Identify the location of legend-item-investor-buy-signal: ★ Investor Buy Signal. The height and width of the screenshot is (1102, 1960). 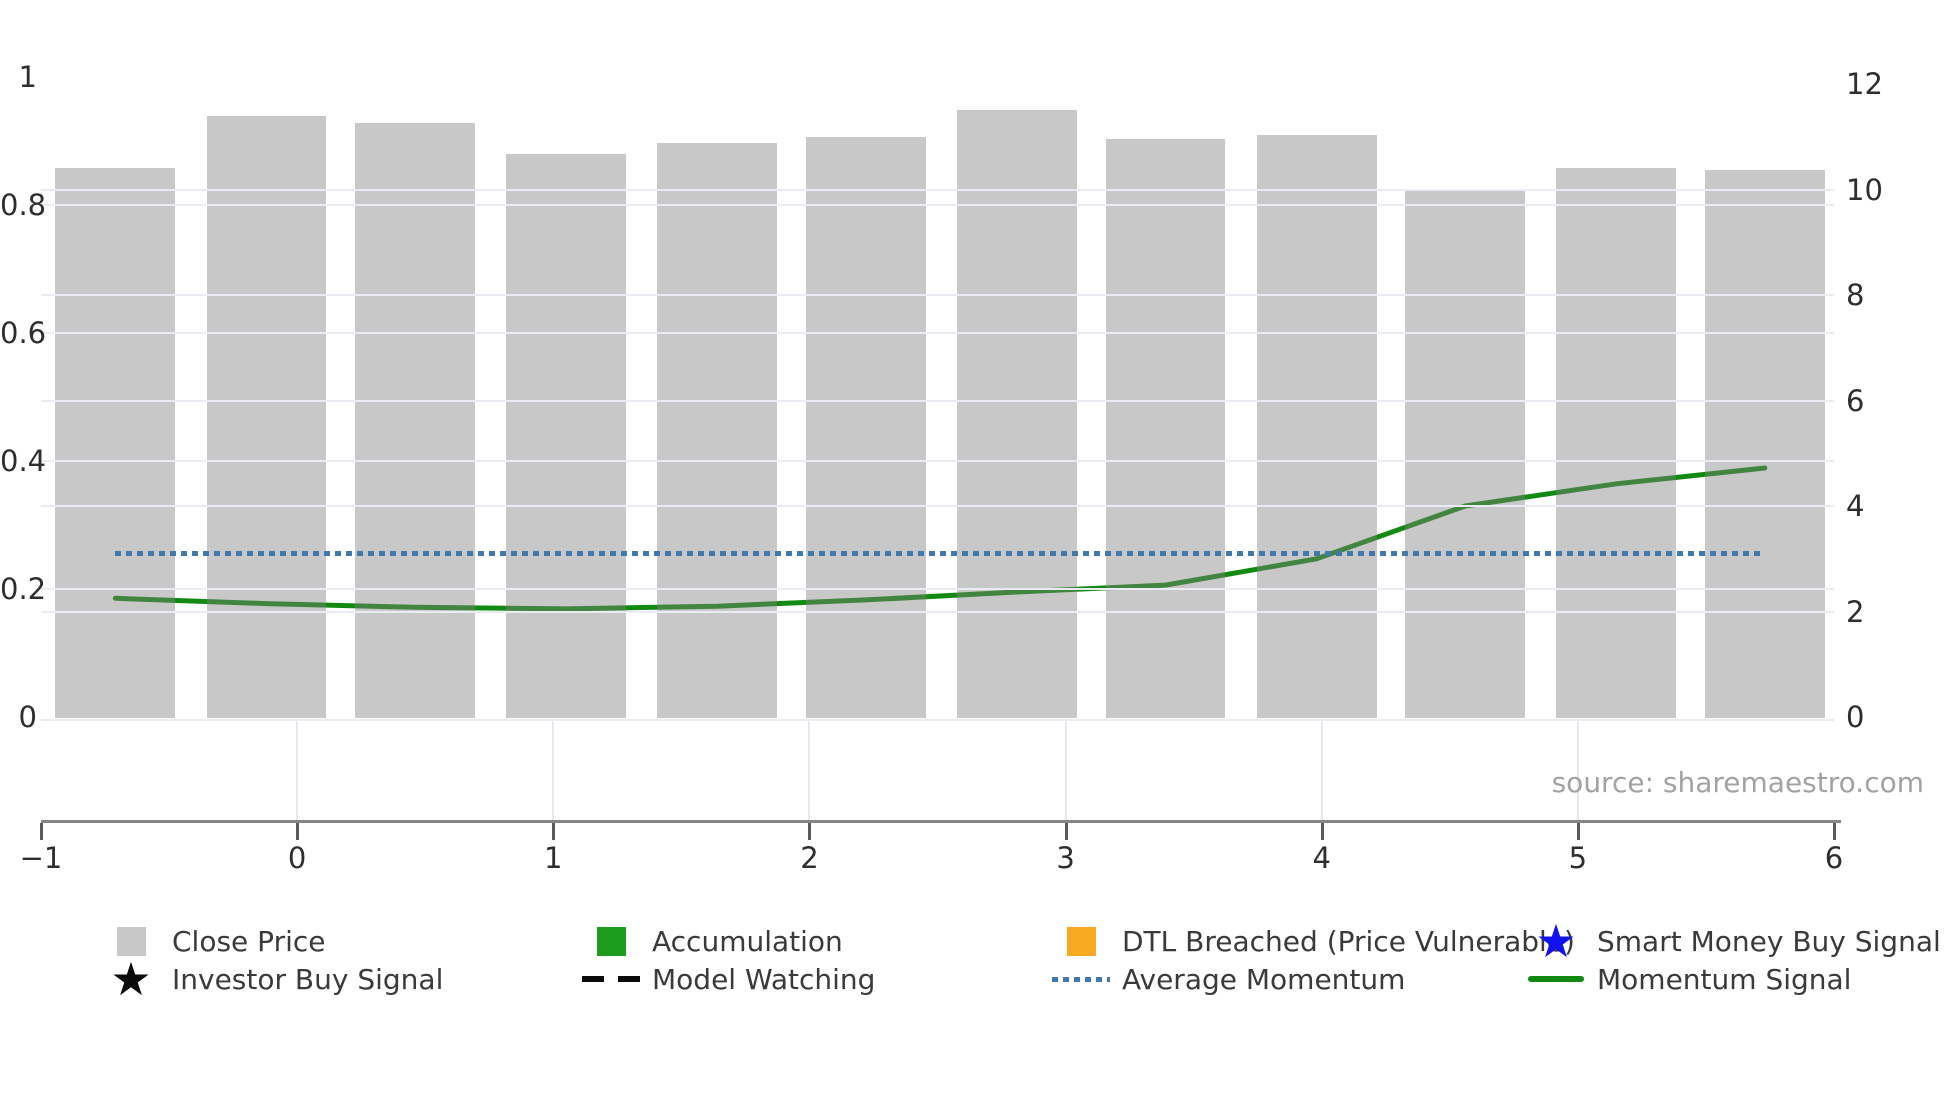
(267, 979).